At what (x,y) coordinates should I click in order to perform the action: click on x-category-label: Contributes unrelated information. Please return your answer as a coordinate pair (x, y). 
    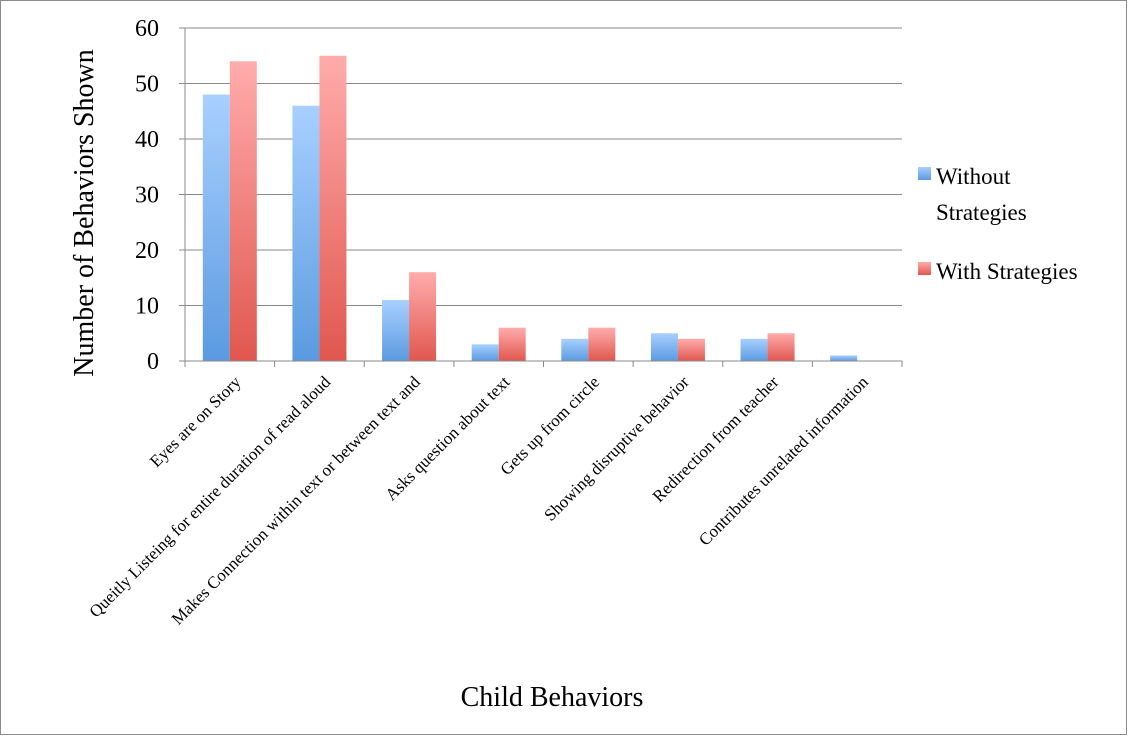
    Looking at the image, I should click on (783, 460).